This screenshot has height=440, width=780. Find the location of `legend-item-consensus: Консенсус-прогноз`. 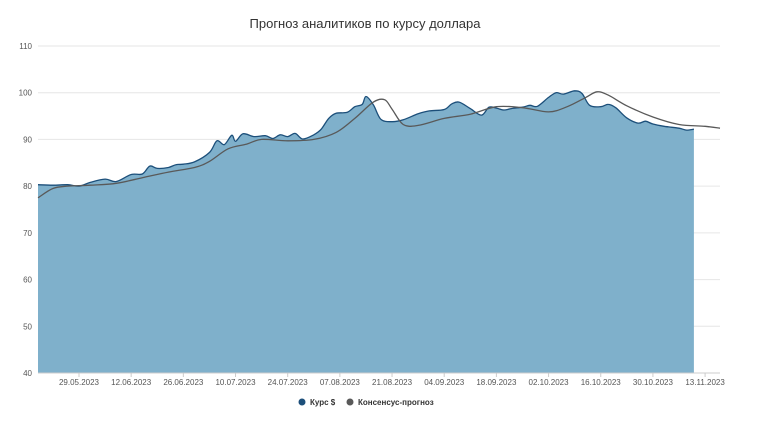

legend-item-consensus: Консенсус-прогноз is located at coordinates (390, 402).